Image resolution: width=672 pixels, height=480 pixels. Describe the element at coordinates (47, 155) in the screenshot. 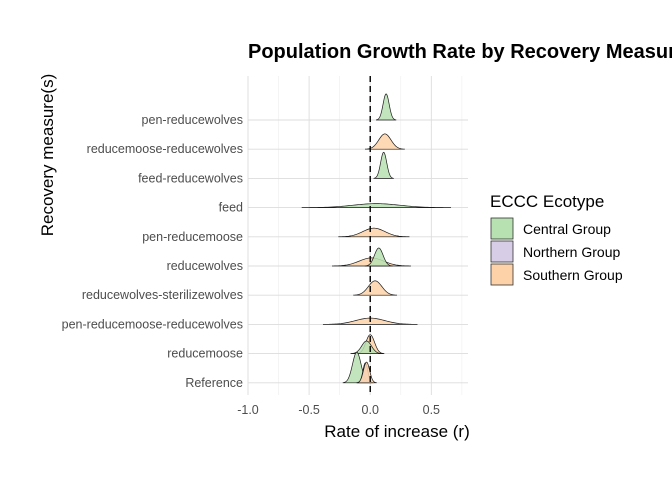

I see `y-axis-title: Recovery measure(s)` at that location.